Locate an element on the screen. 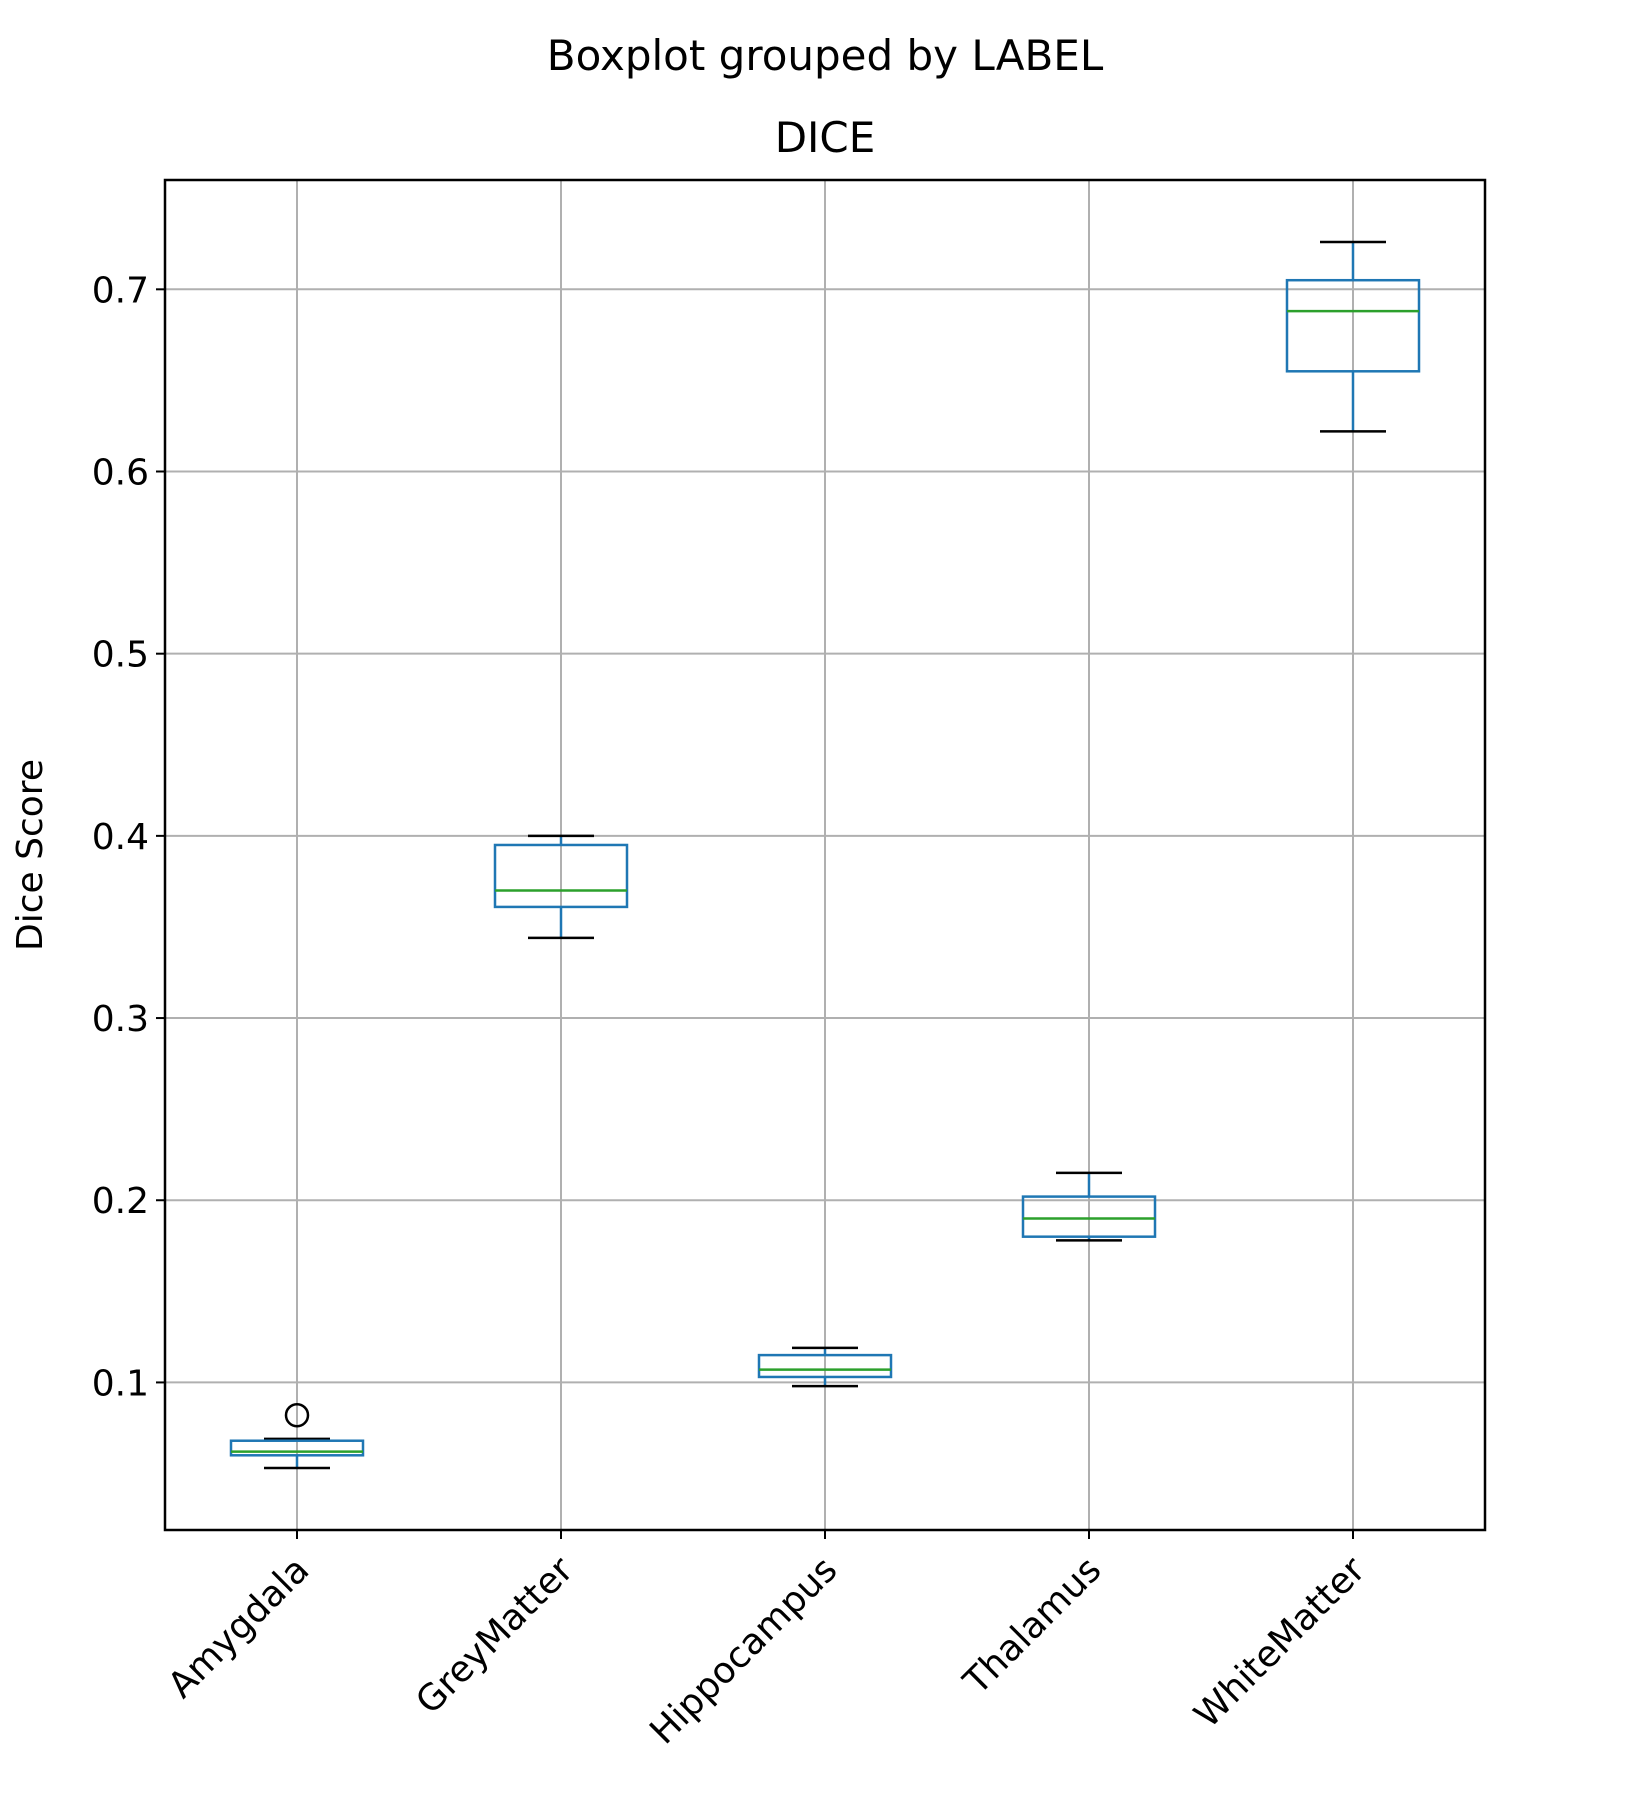  y-tick-label: 0.5 is located at coordinates (120, 655).